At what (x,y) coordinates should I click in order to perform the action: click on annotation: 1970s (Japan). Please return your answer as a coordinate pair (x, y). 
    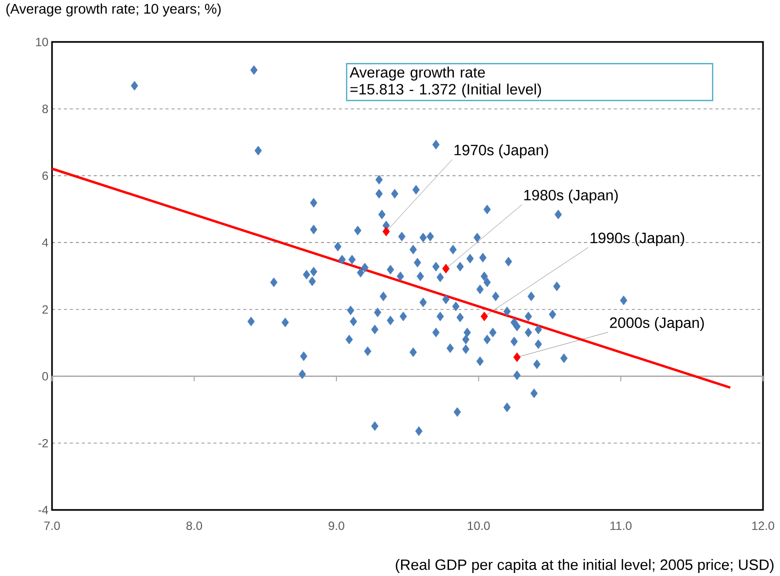
    Looking at the image, I should click on (501, 151).